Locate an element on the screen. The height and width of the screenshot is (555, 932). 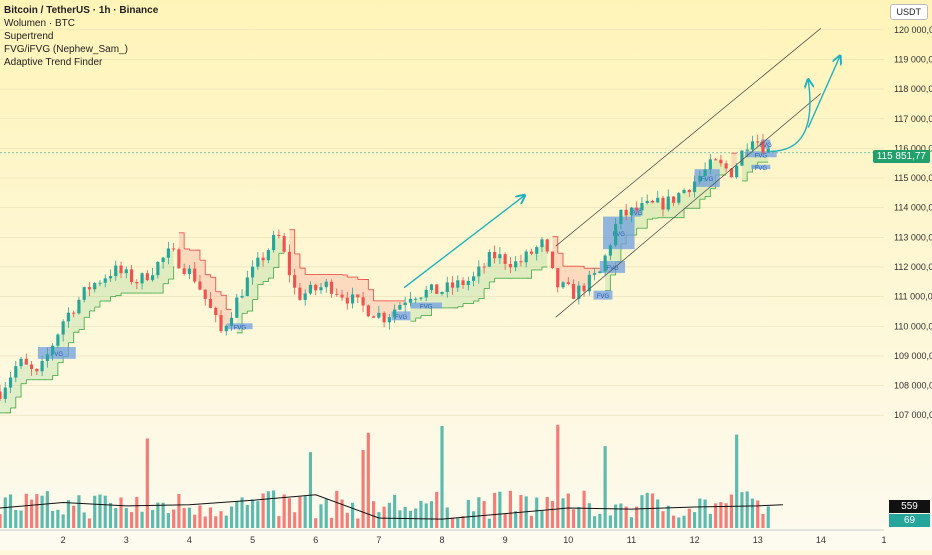
x-tick-label: 7 is located at coordinates (378, 540).